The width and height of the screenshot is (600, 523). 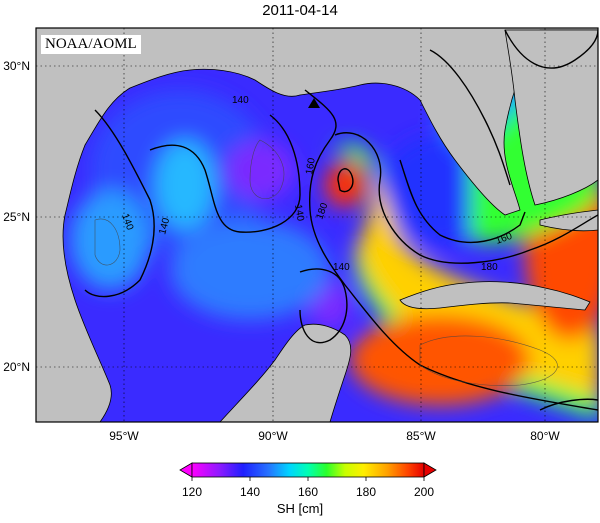 I want to click on colorbar-tick-label: 180, so click(x=366, y=492).